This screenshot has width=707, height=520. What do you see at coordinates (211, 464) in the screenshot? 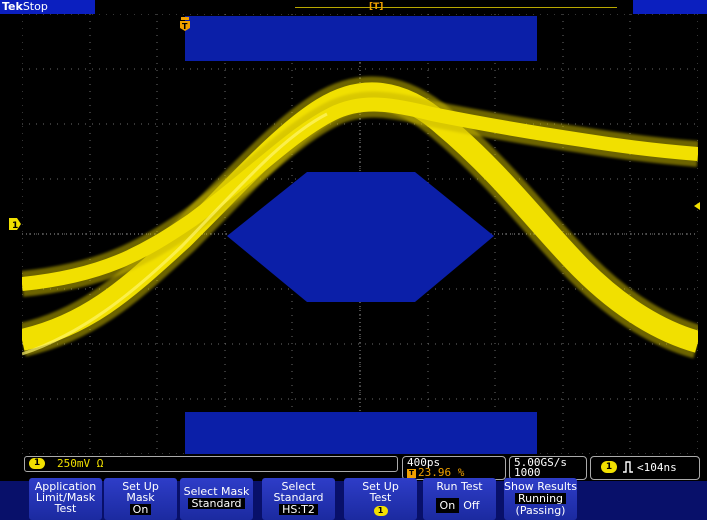
I see `channel-1-readout: 1 250mV Ω` at bounding box center [211, 464].